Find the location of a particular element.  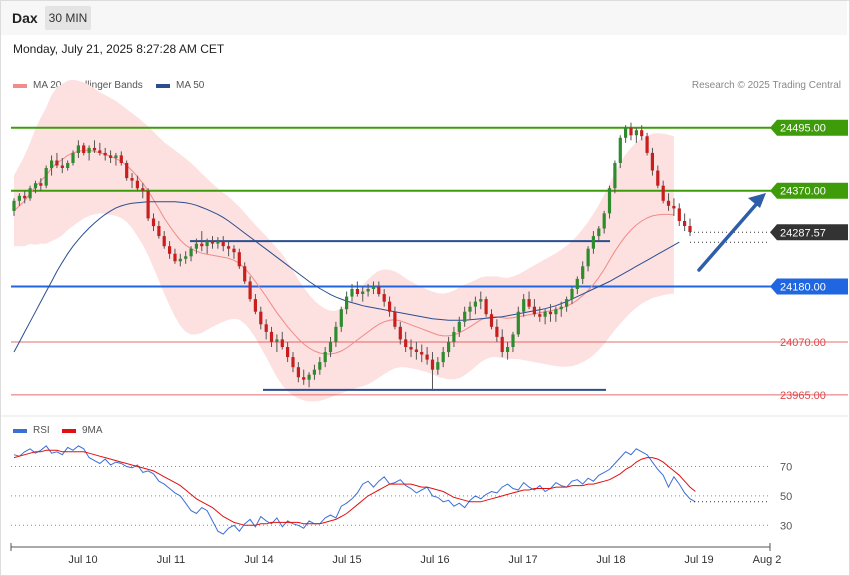

top-bar is located at coordinates (424, 18).